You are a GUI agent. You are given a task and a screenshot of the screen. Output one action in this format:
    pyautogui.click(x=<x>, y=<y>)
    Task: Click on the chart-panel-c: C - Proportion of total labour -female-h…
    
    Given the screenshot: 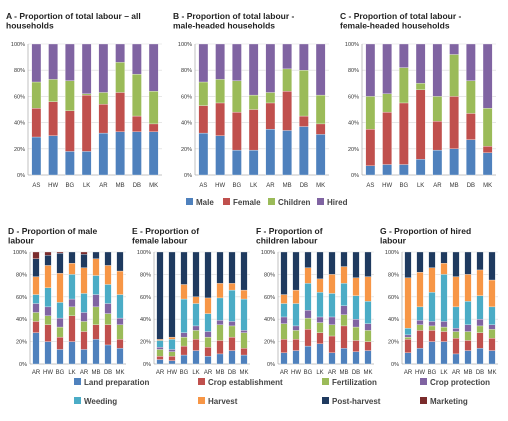 What is the action you would take?
    pyautogui.click(x=418, y=100)
    